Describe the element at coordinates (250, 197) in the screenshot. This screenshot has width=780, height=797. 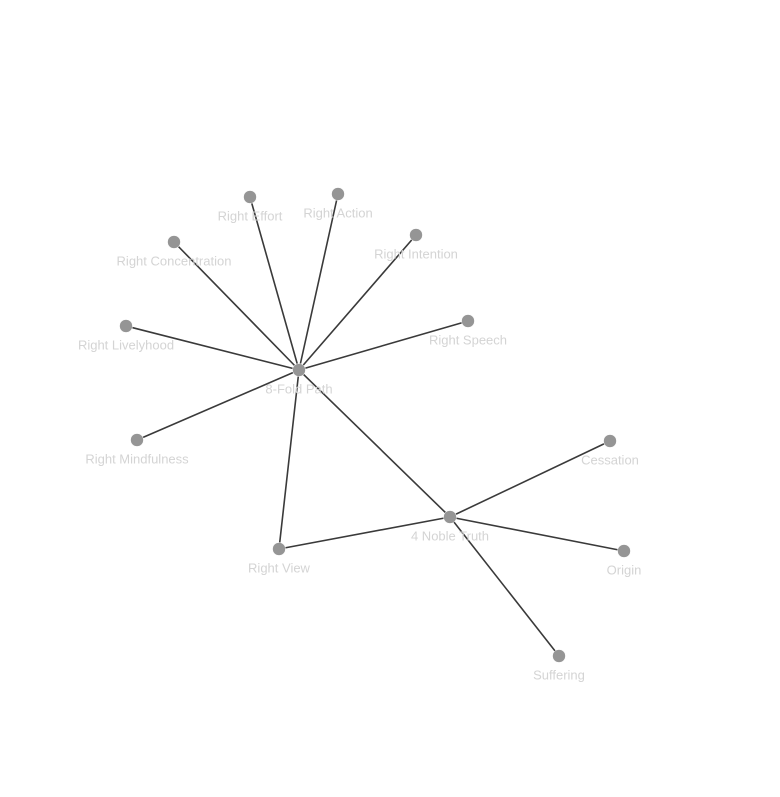
I see `node-right-effort` at that location.